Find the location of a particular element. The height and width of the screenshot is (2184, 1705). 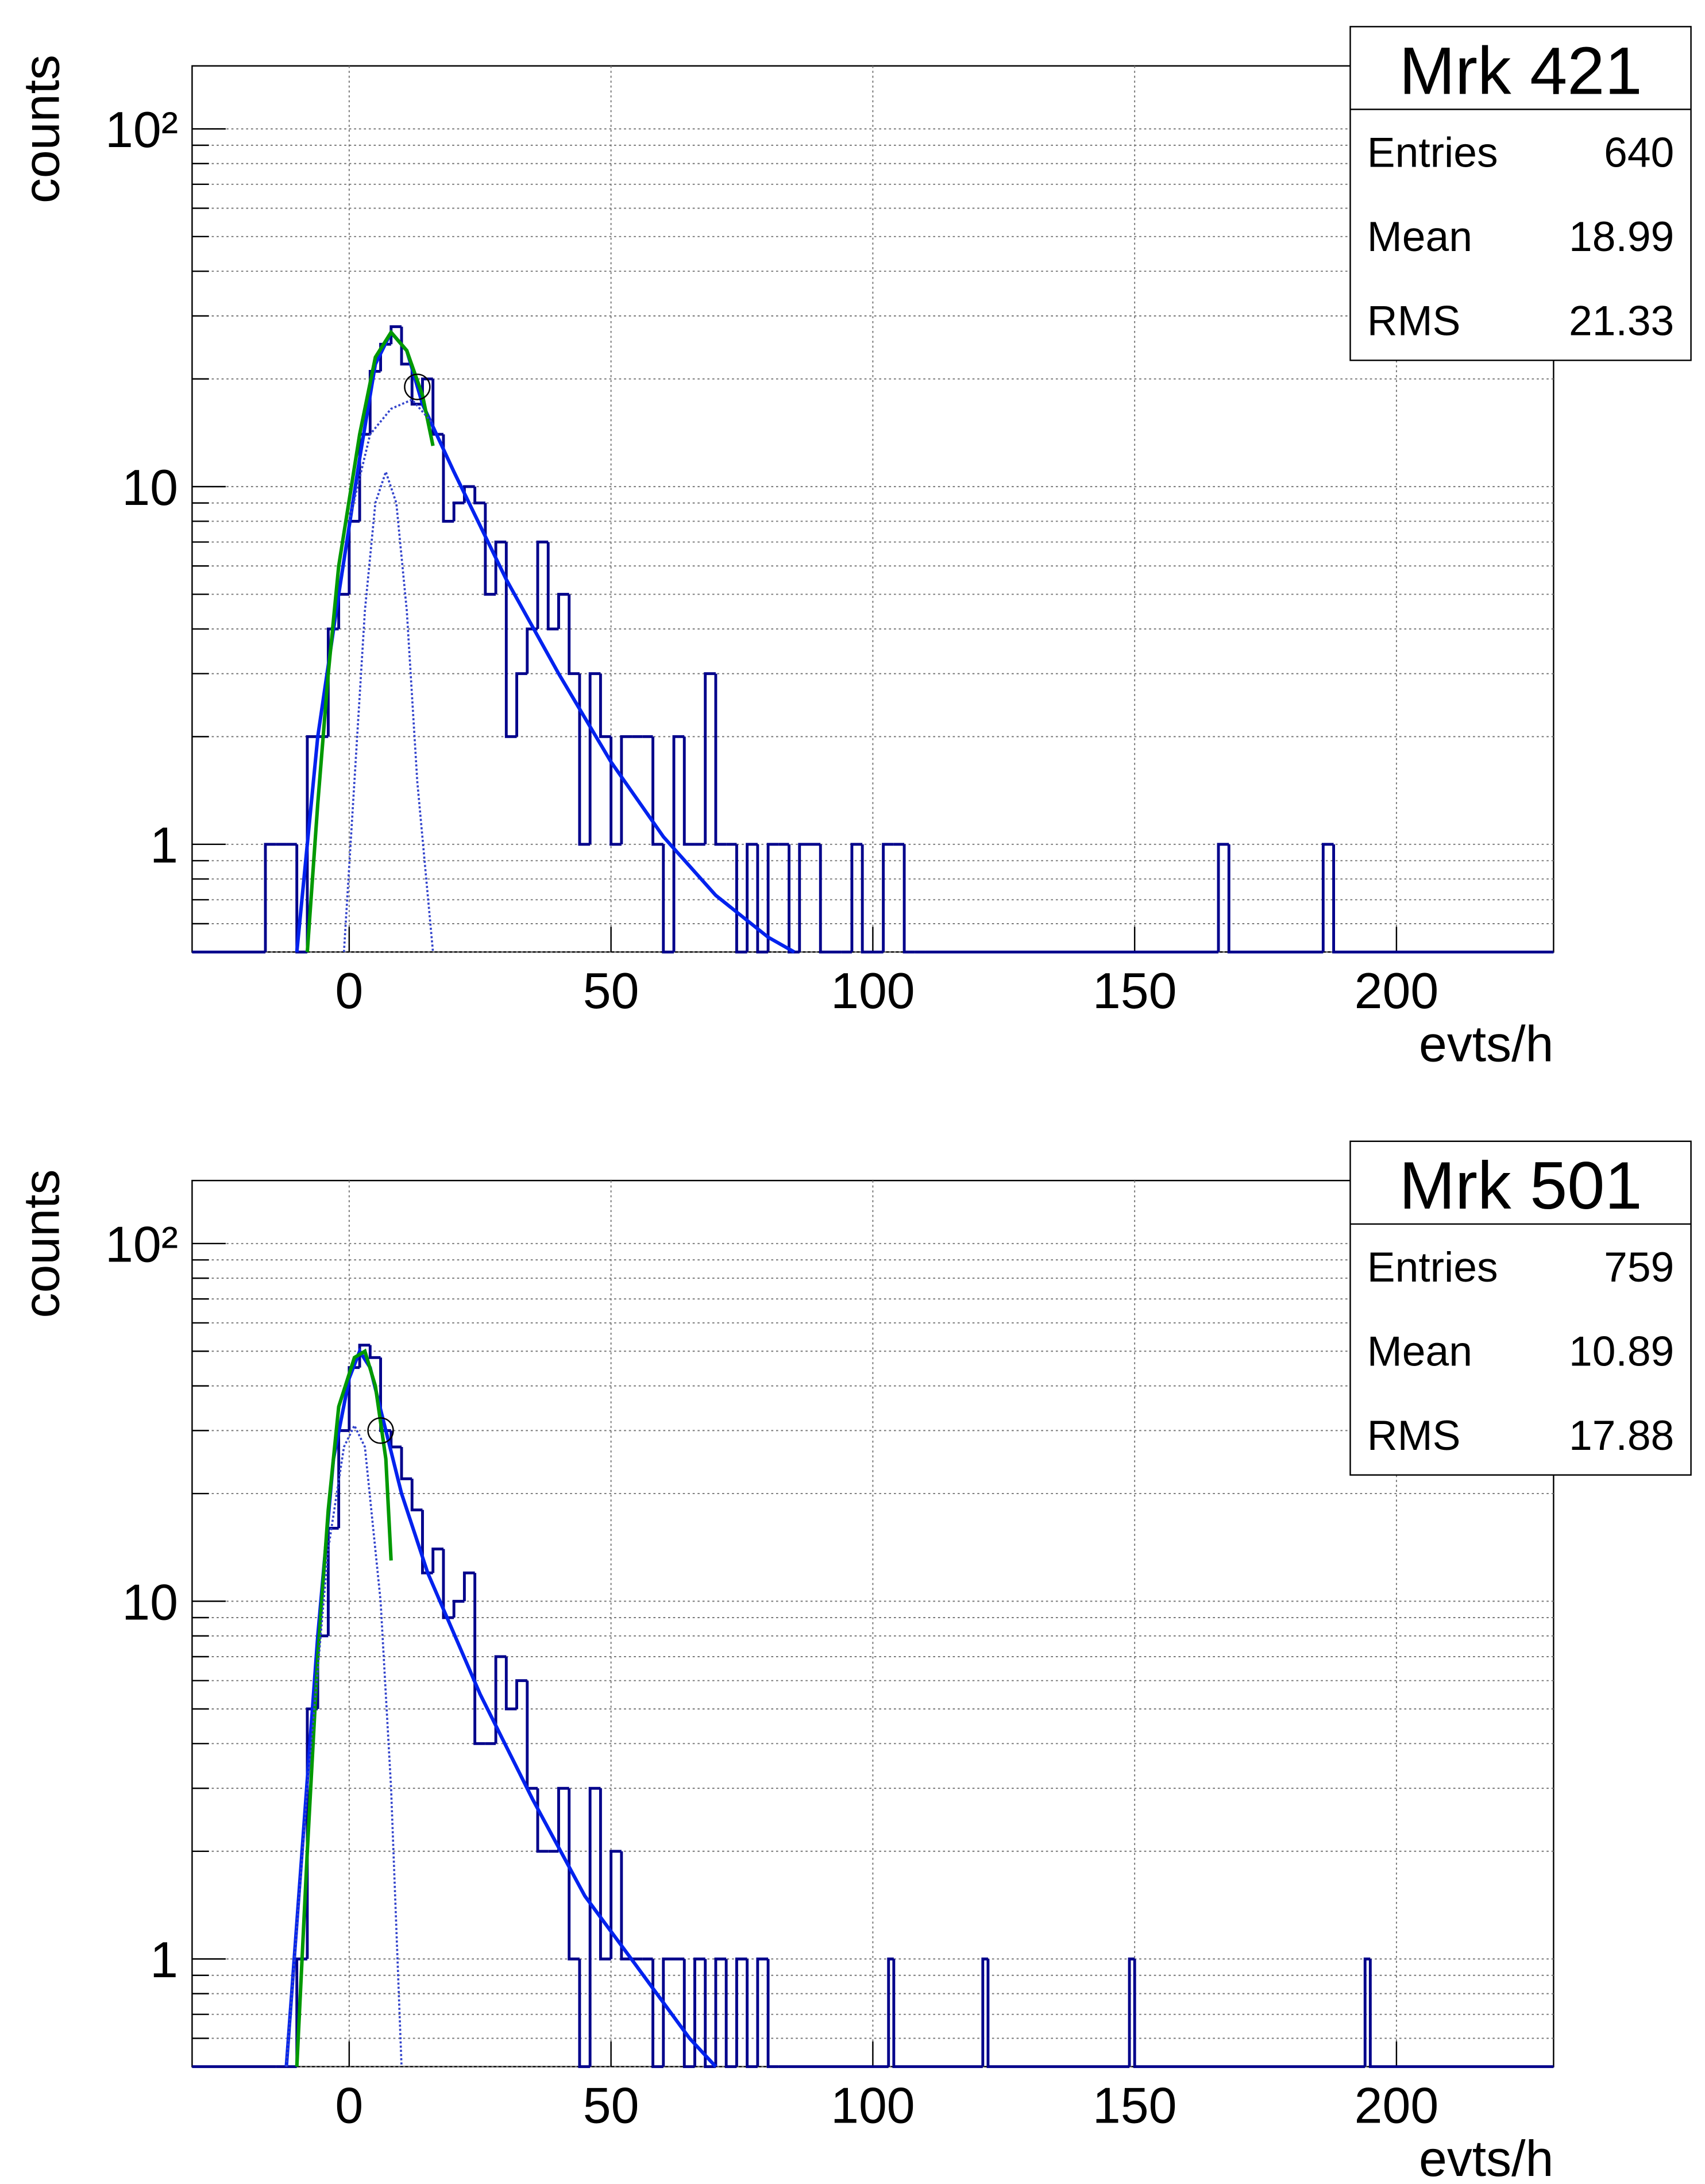

stats-value: 18.99 is located at coordinates (1621, 237).